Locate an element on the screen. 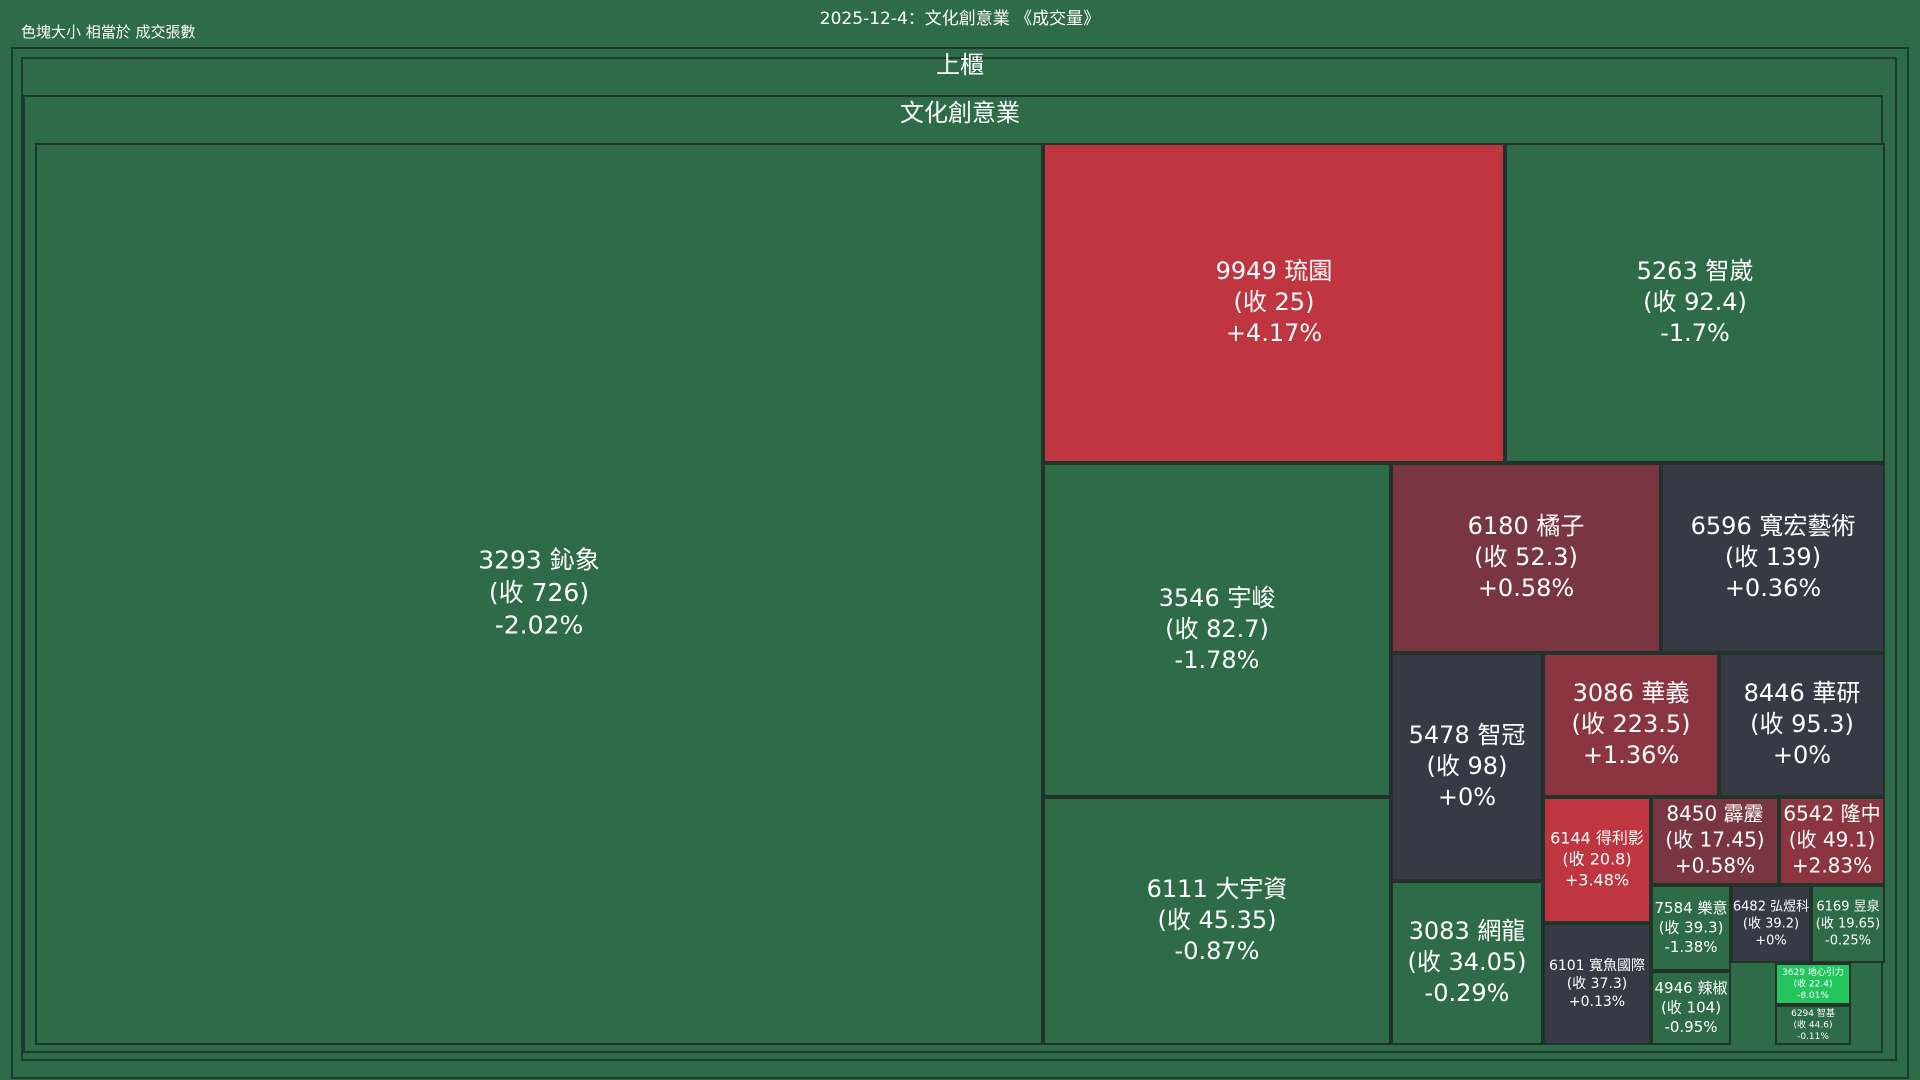  tile-7584: 7584 樂意 (收 39.3)-1.38% is located at coordinates (1691, 928).